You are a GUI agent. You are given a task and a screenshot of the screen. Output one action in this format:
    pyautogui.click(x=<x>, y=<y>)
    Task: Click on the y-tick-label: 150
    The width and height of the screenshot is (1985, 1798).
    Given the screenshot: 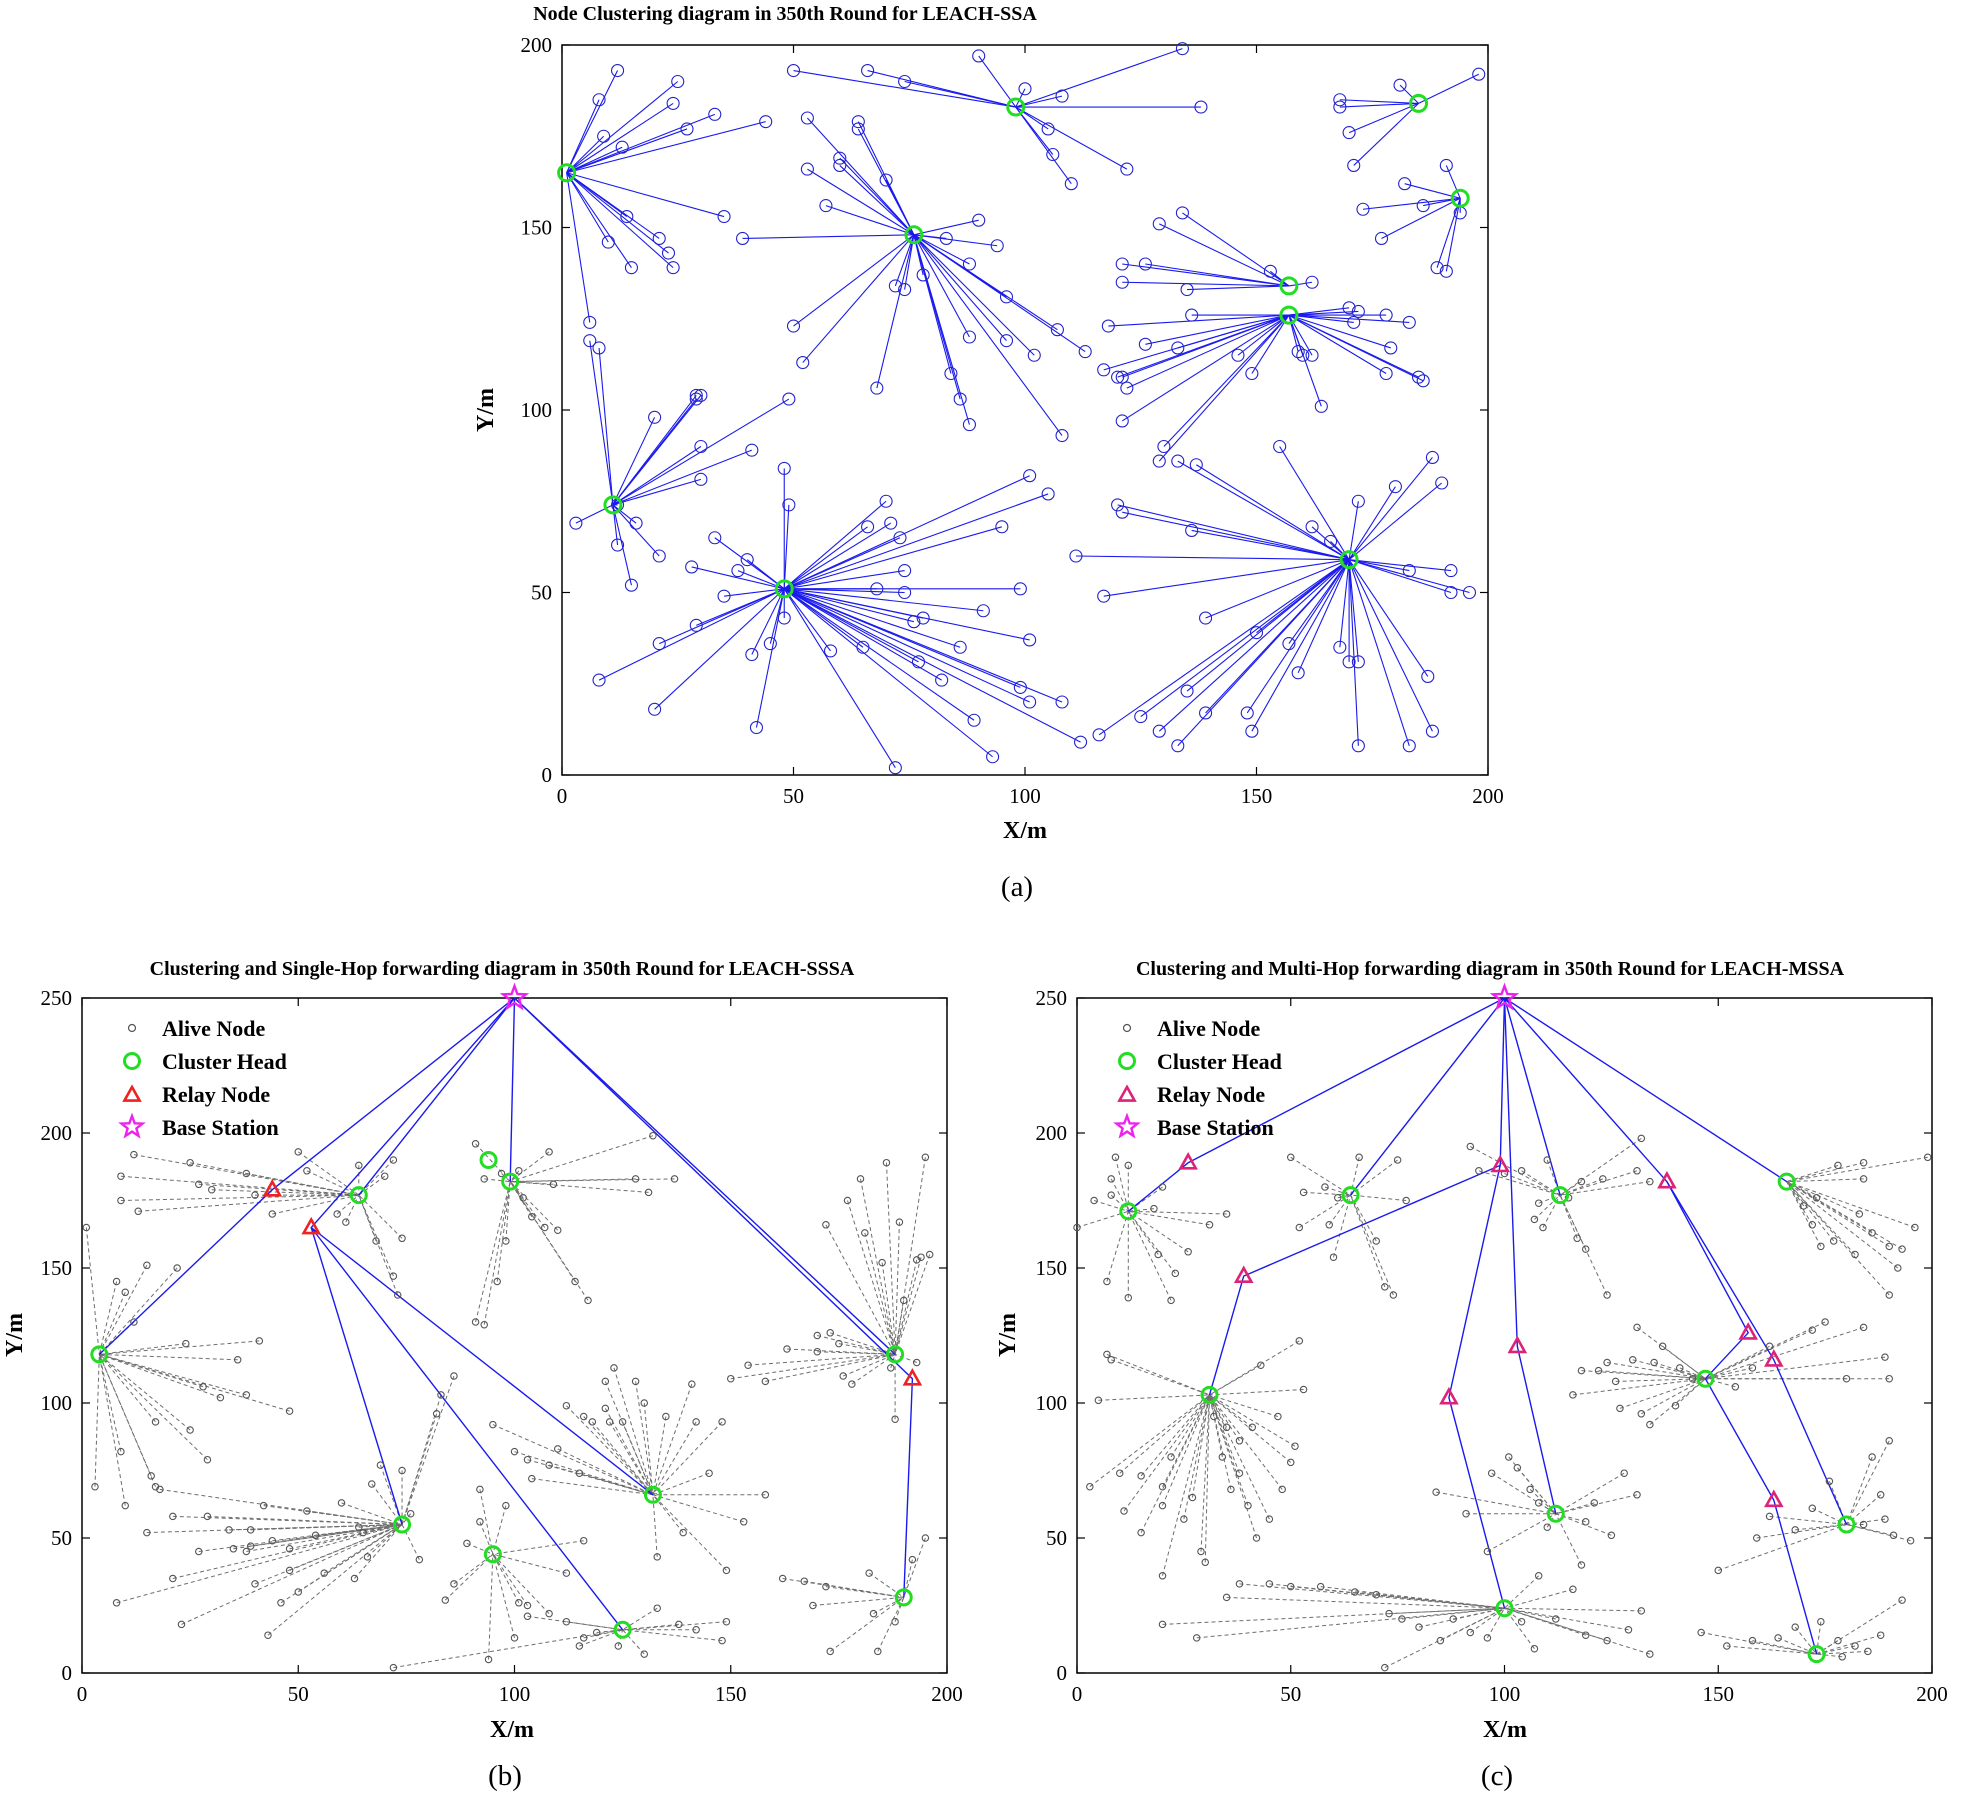 What is the action you would take?
    pyautogui.click(x=57, y=1268)
    